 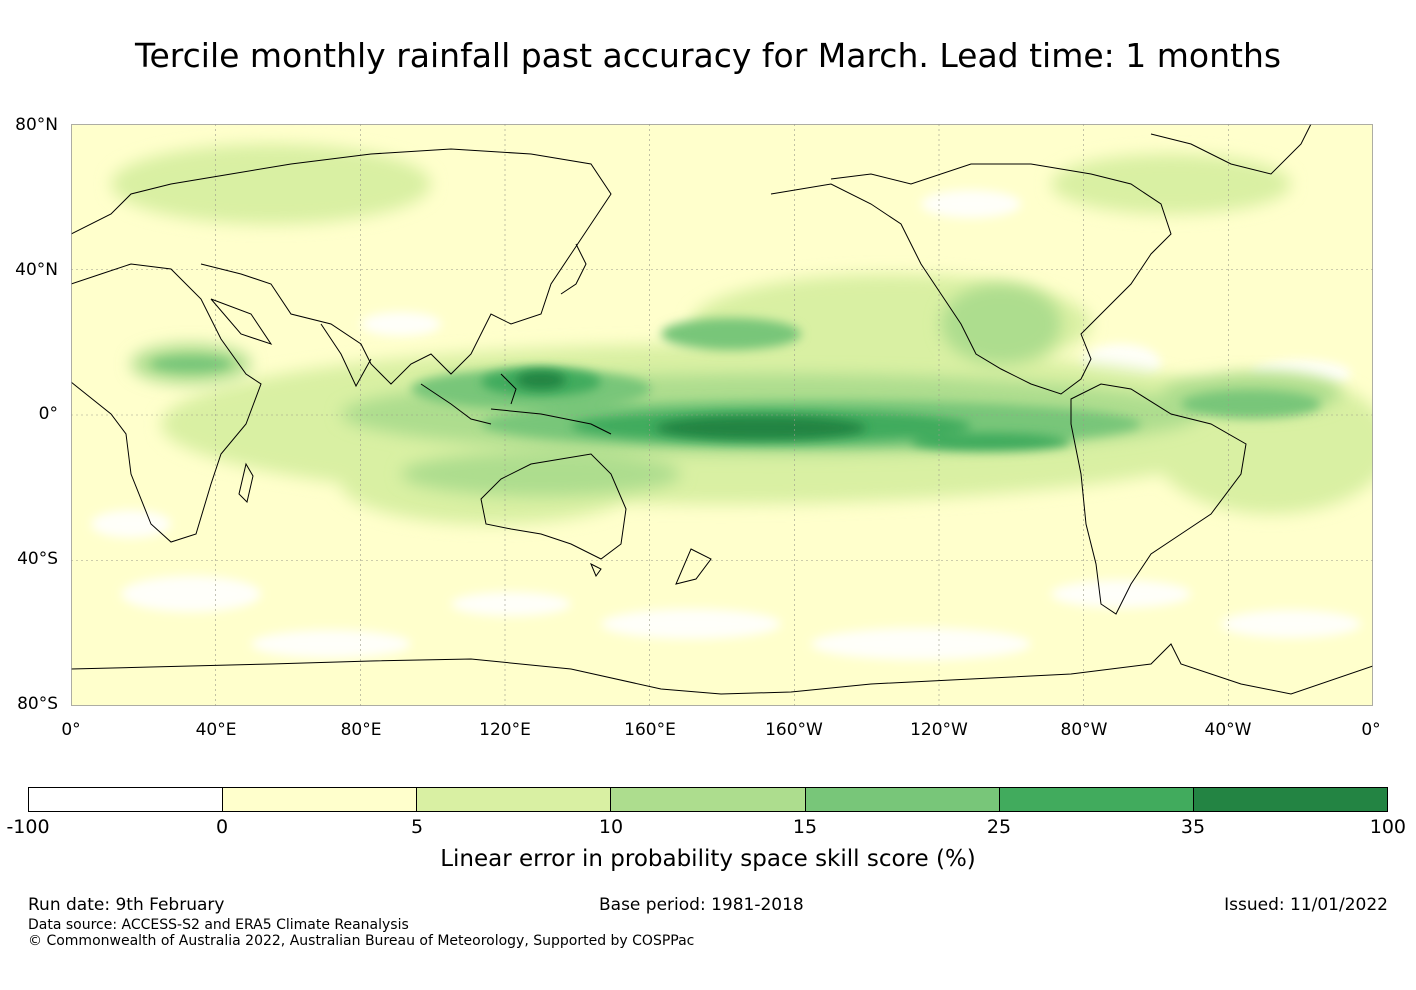 I want to click on base-period: Base period: 1981-2018, so click(x=701, y=905).